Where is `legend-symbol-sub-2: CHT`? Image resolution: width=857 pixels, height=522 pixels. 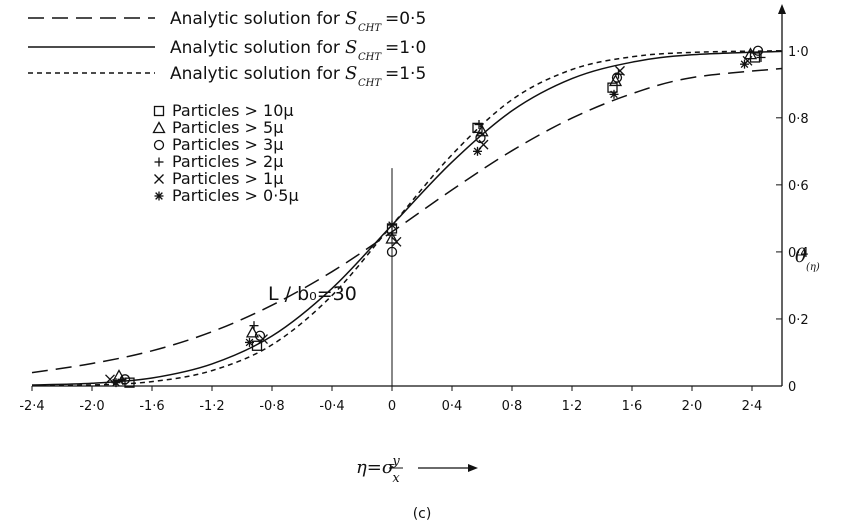 legend-symbol-sub-2: CHT is located at coordinates (370, 83).